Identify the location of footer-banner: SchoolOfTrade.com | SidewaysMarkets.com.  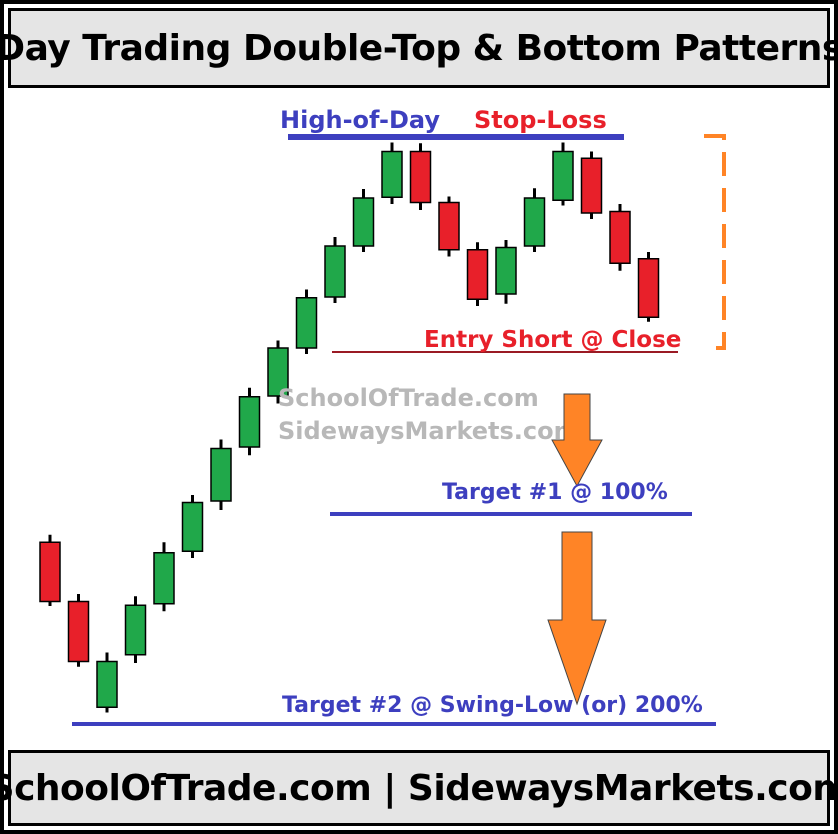
(419, 788).